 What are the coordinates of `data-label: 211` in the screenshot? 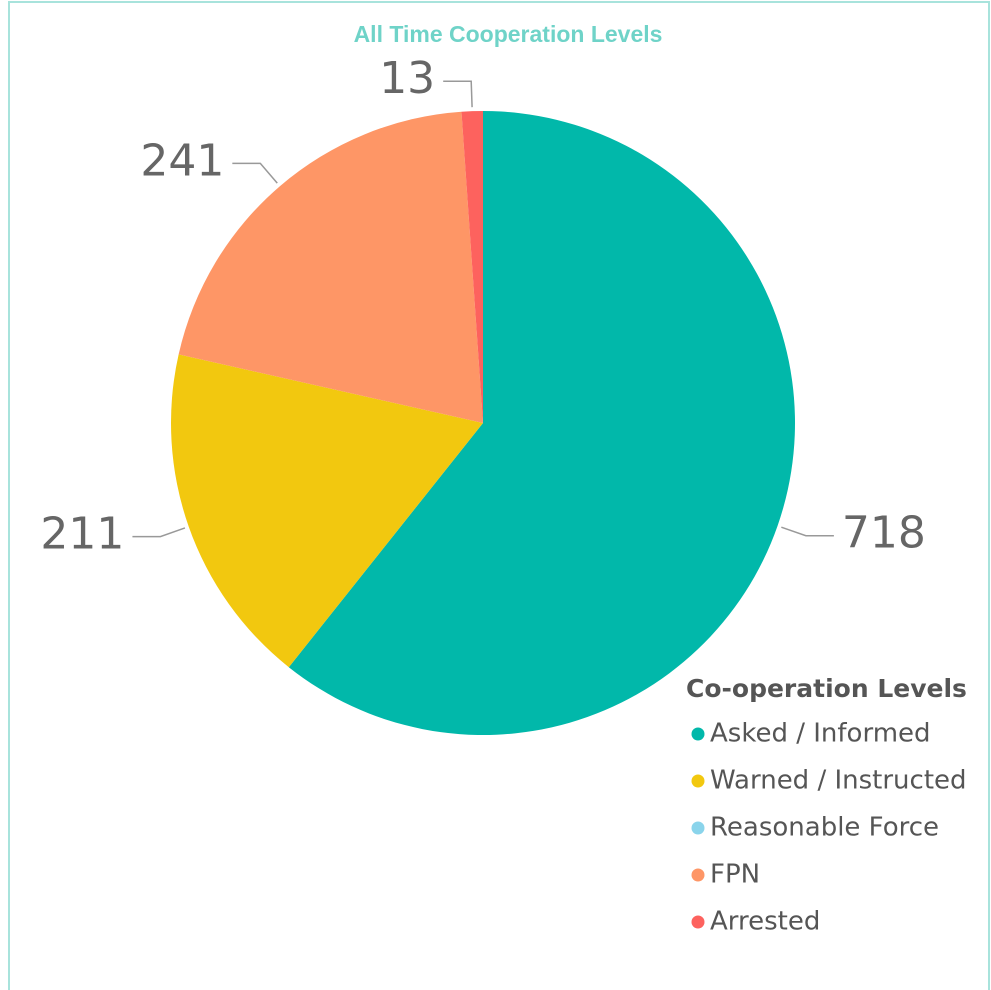 It's located at (82, 534).